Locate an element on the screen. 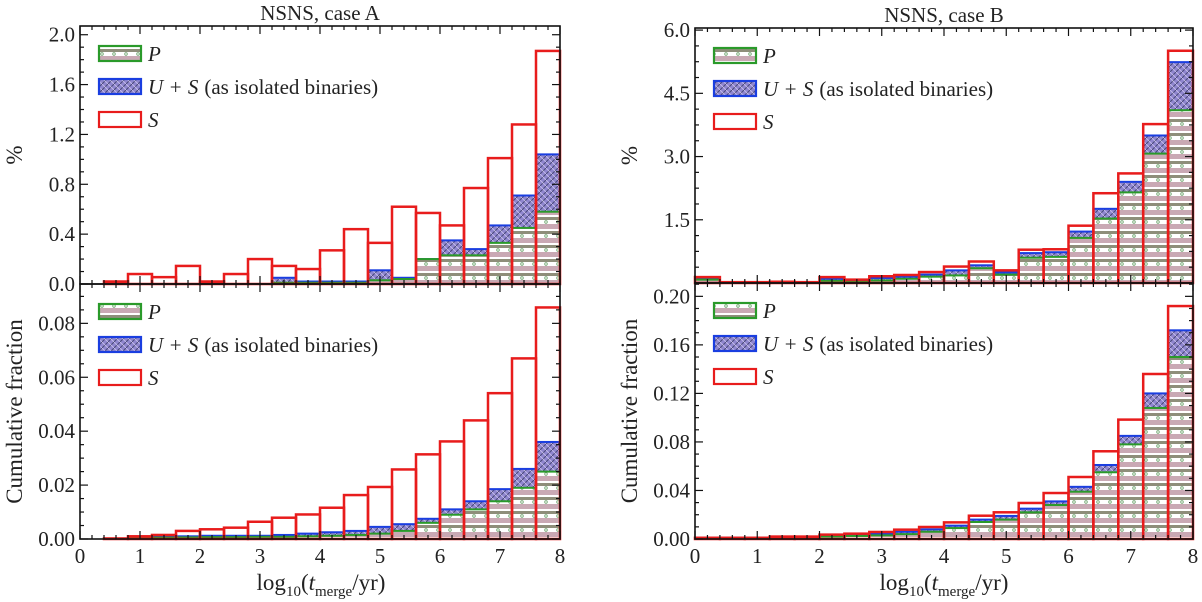 This screenshot has width=1202, height=602. y-tick-label: 0.20 is located at coordinates (671, 296).